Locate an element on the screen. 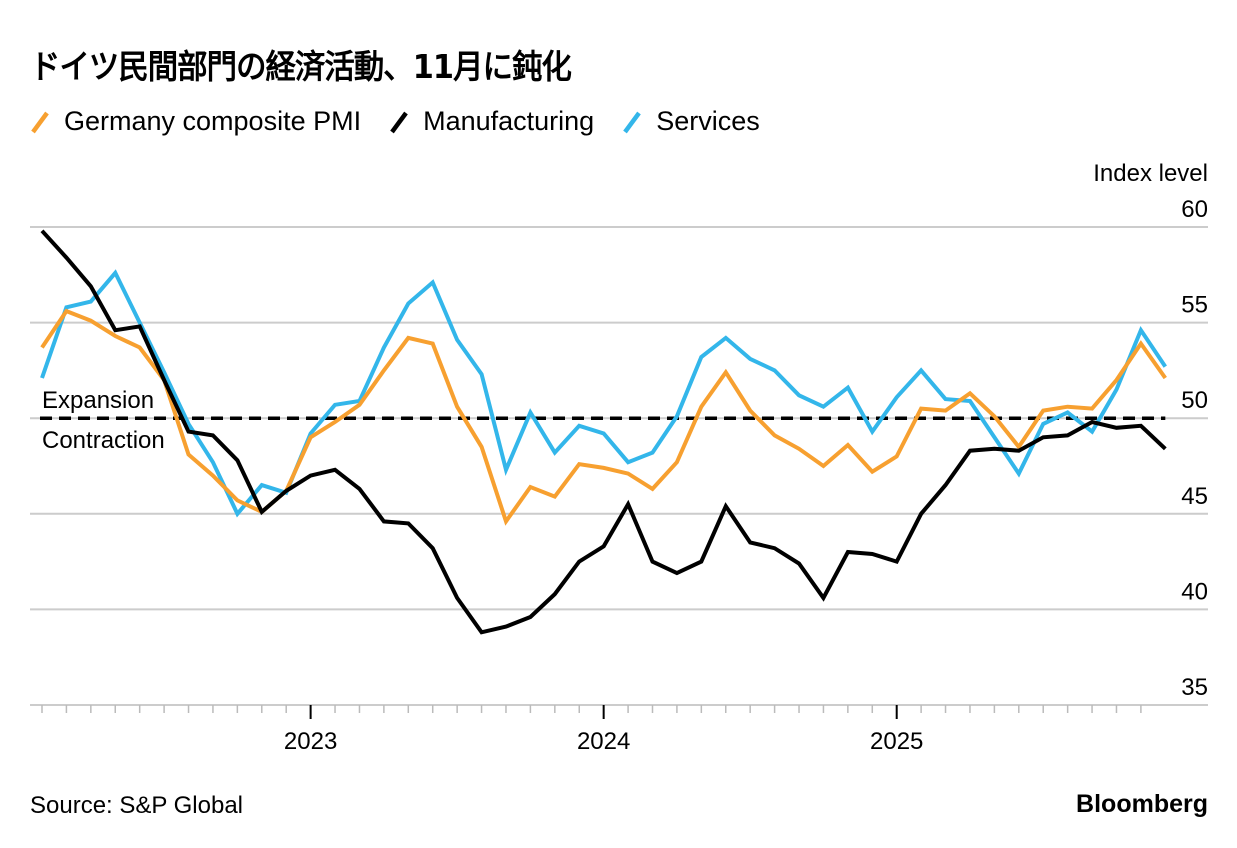 The height and width of the screenshot is (848, 1237). legend-line-services is located at coordinates (632, 122).